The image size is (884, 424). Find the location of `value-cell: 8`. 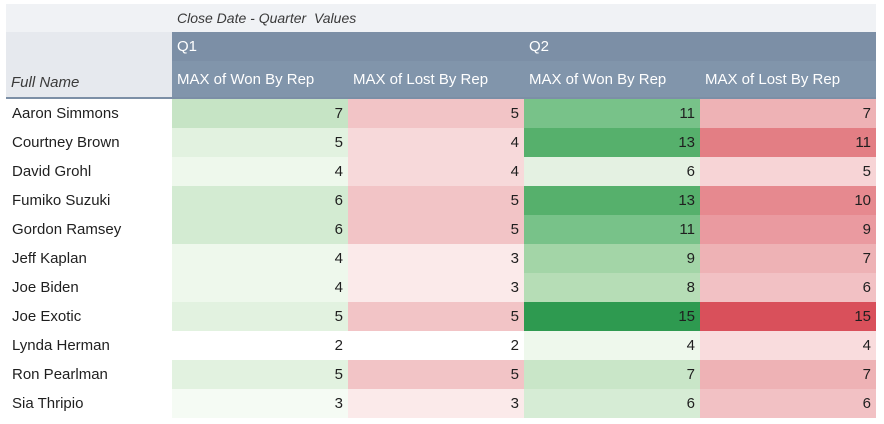

value-cell: 8 is located at coordinates (612, 287).